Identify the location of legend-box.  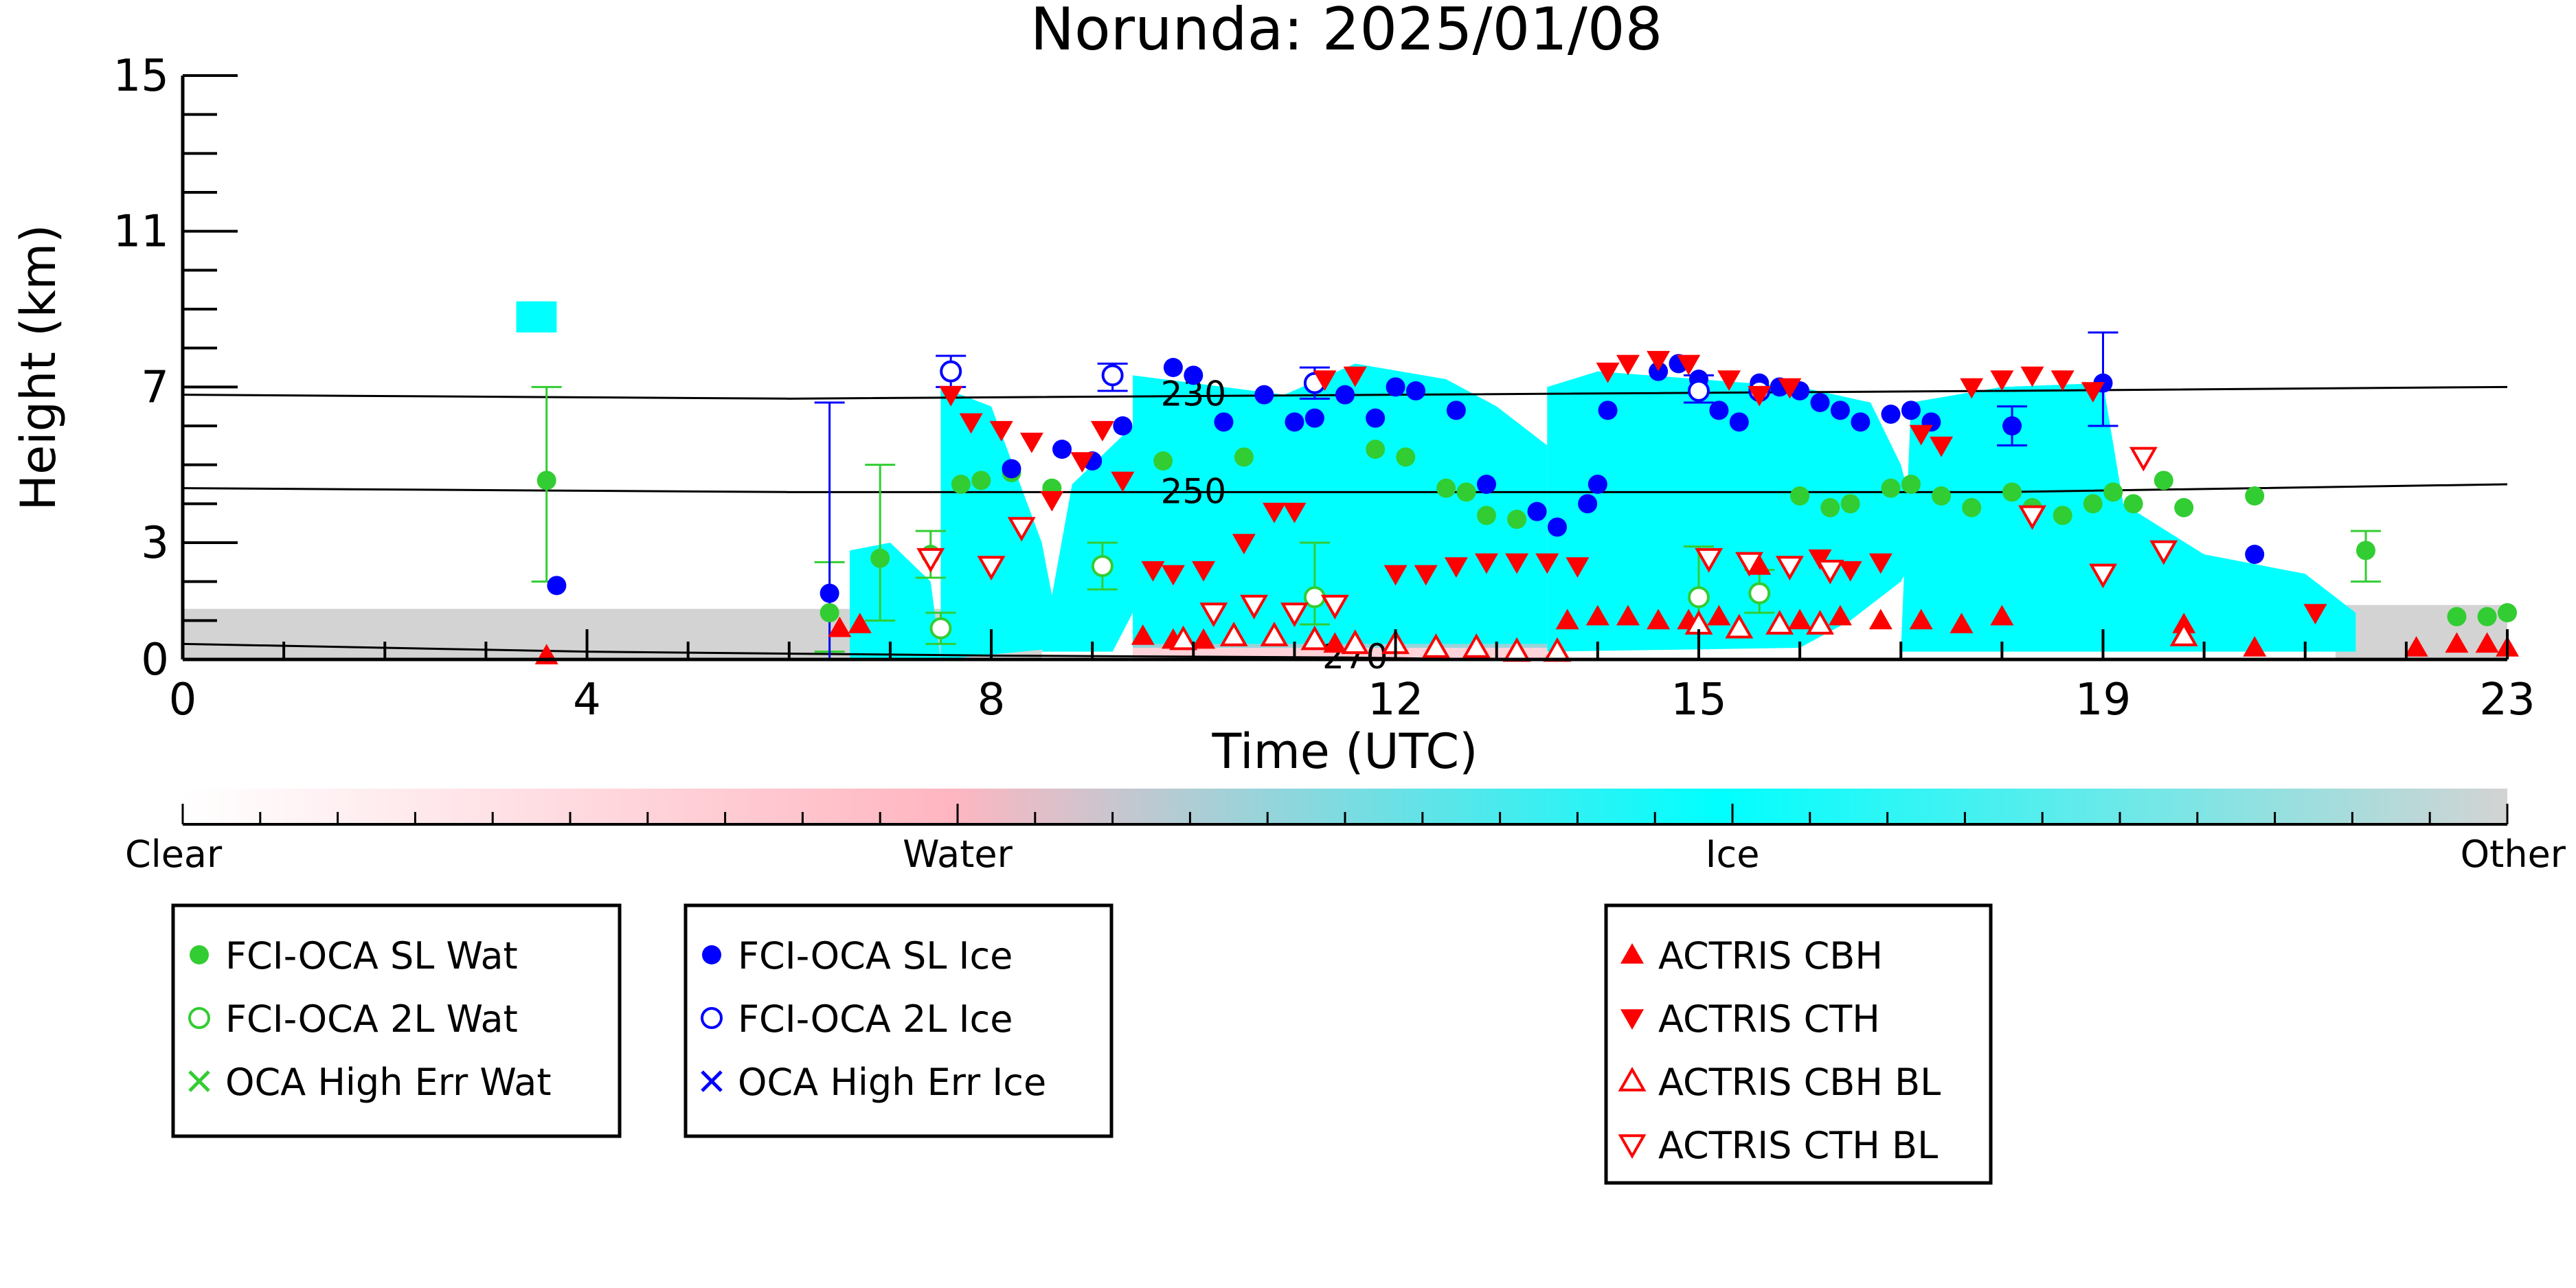
(898, 1020).